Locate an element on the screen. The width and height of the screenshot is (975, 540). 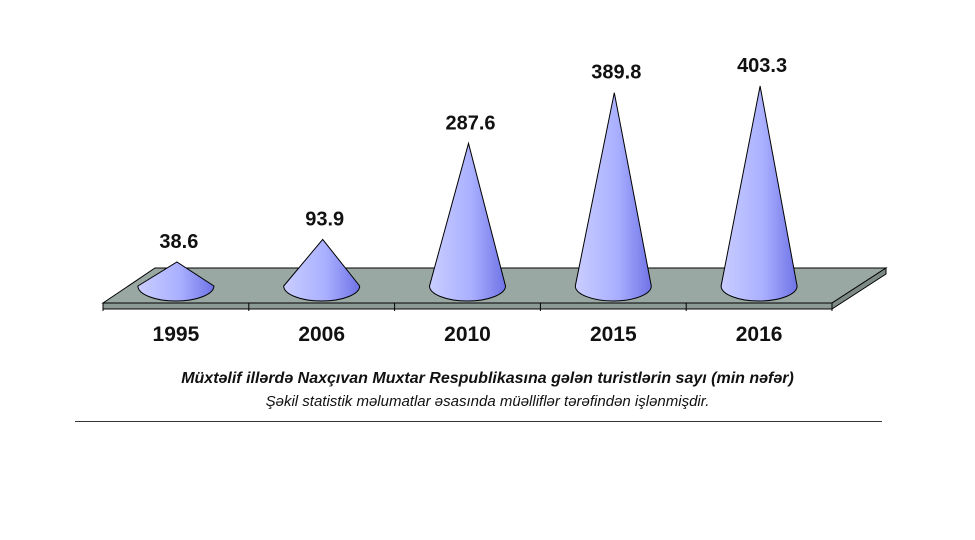
x-axis-ticks: 1995 2006 2010 2015 2016 is located at coordinates (467, 324).